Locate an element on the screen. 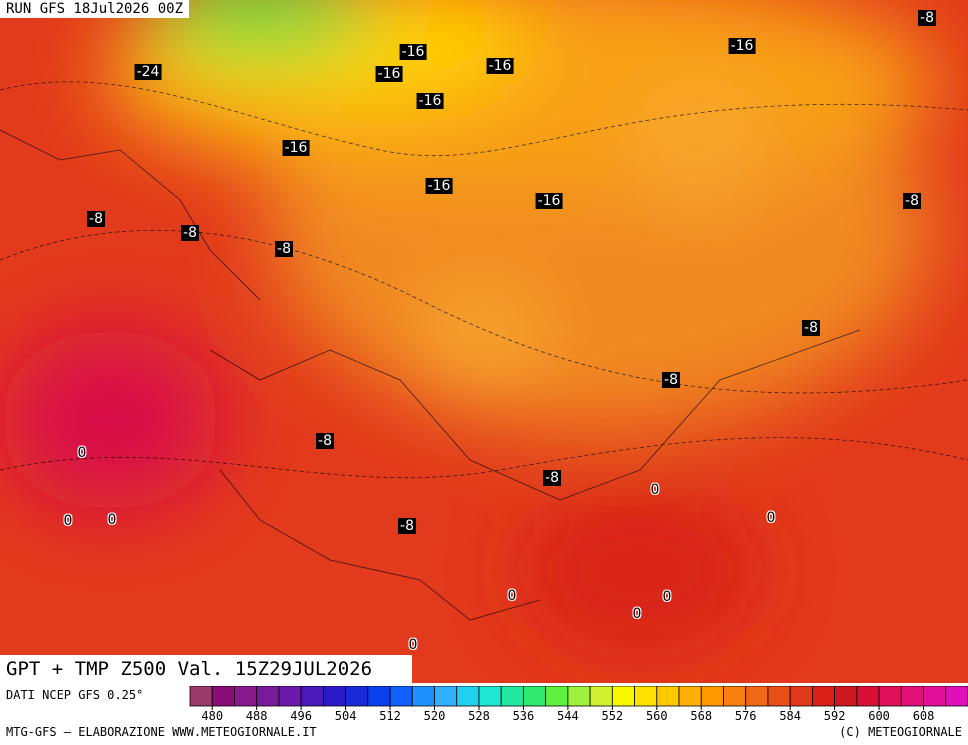  source: DATI NCEP GFS 0.25° is located at coordinates (75, 695).